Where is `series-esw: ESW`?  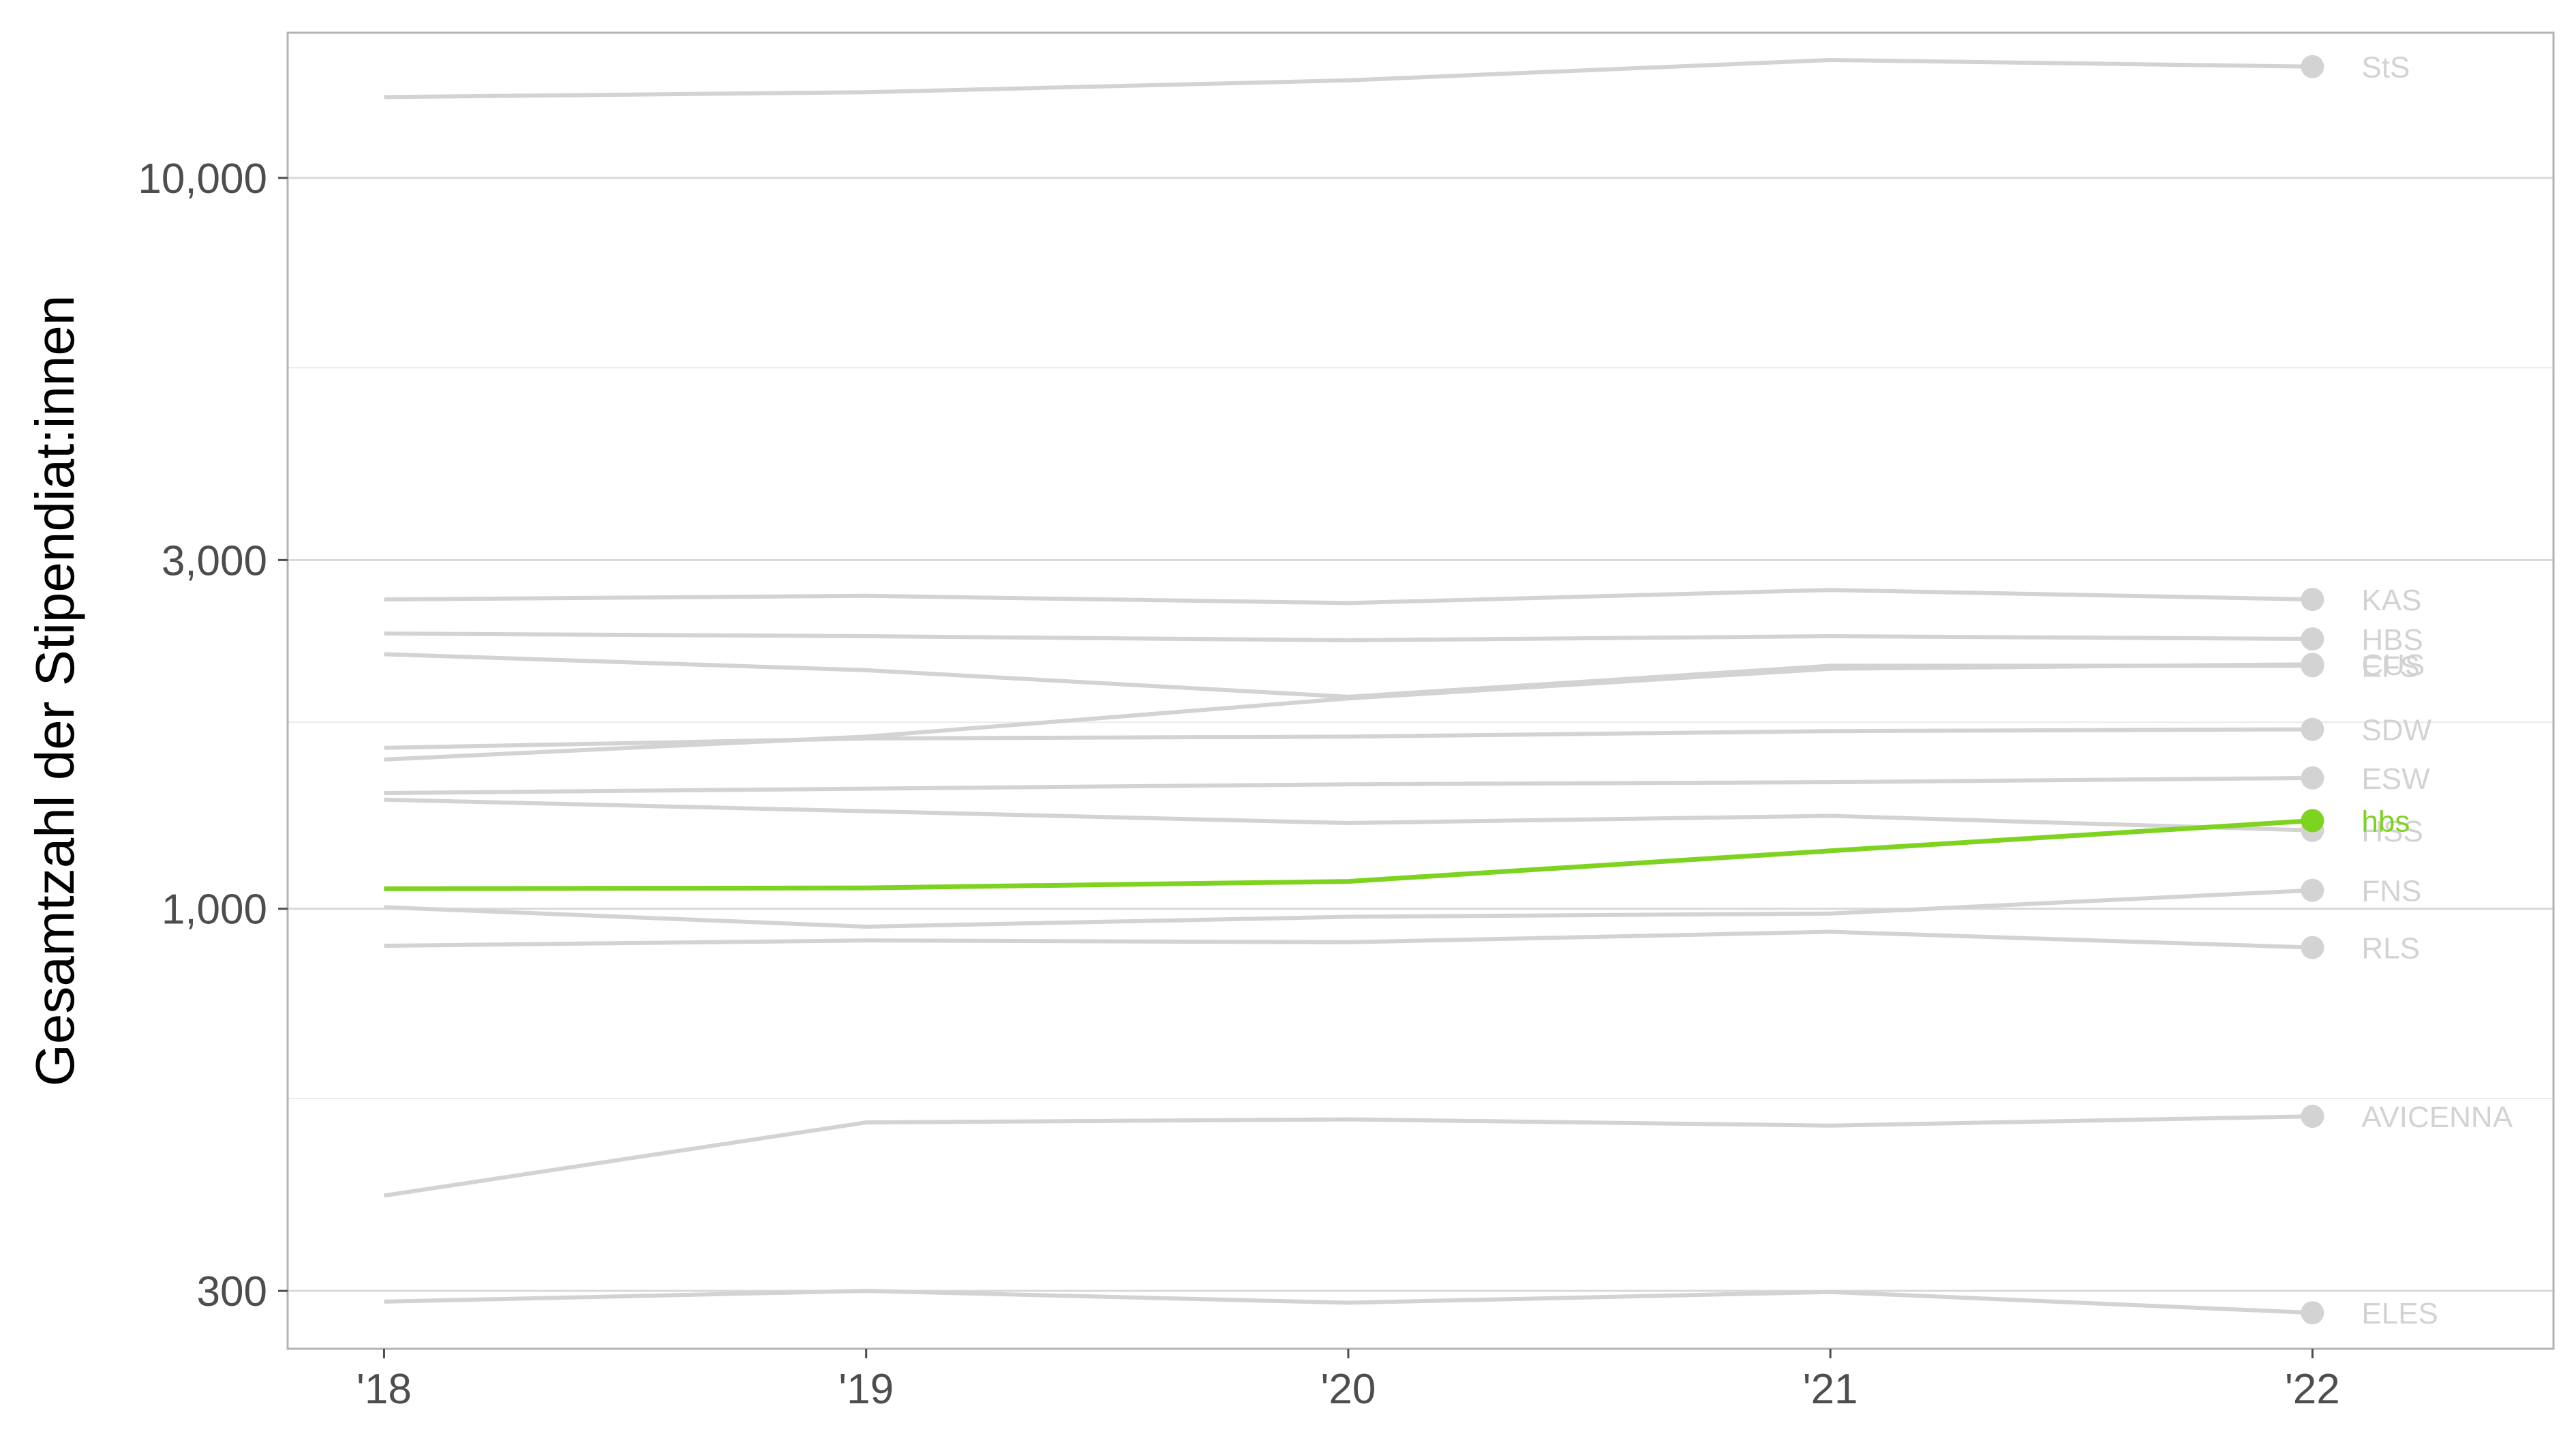
series-esw: ESW is located at coordinates (1407, 779).